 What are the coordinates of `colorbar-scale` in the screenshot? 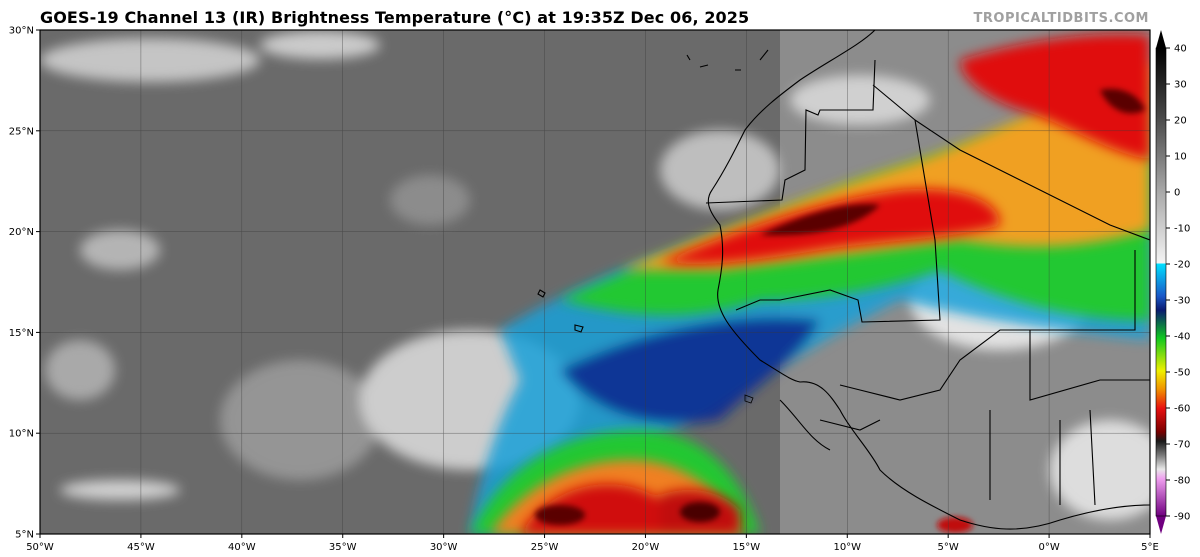 It's located at (1161, 282).